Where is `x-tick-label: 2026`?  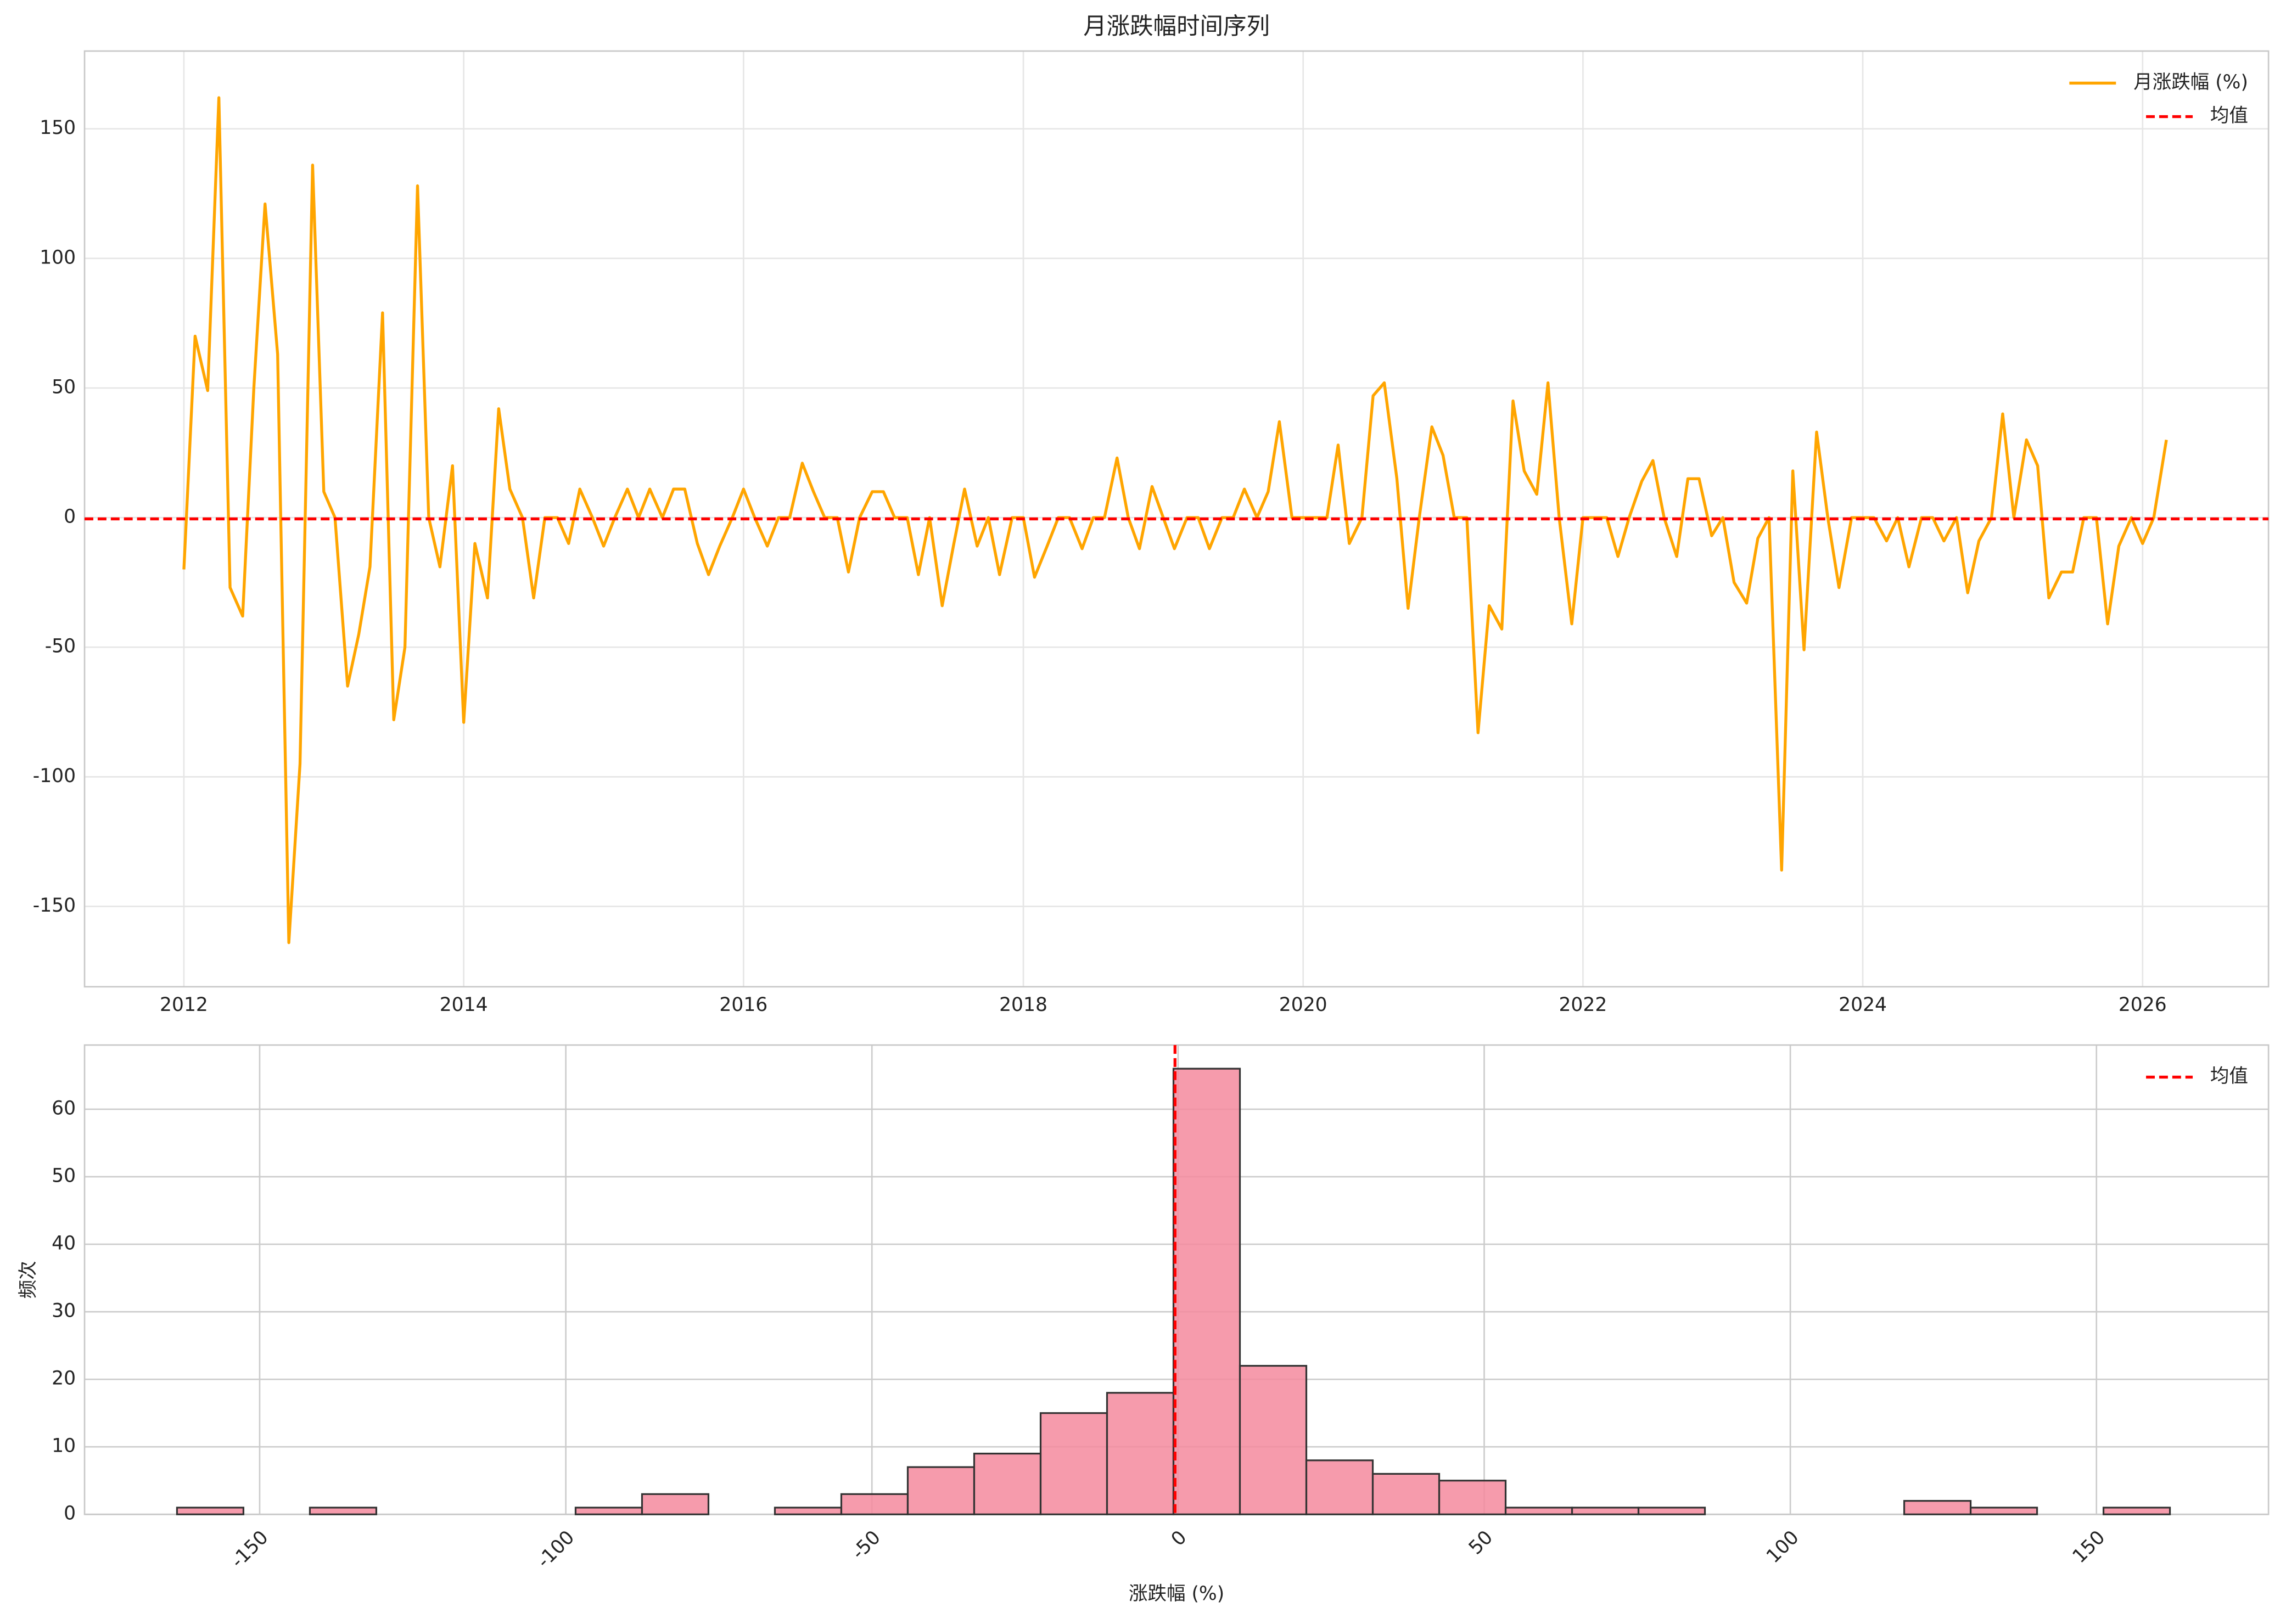 x-tick-label: 2026 is located at coordinates (2143, 1005).